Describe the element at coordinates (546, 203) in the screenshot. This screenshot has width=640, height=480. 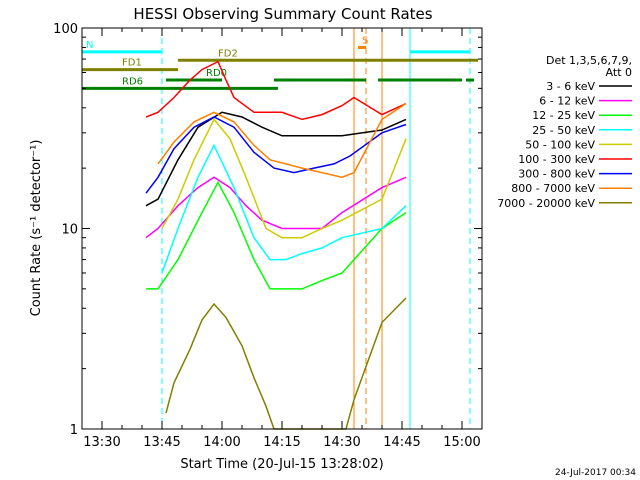
I see `legend-entry-label: 7000 - 20000 keV` at that location.